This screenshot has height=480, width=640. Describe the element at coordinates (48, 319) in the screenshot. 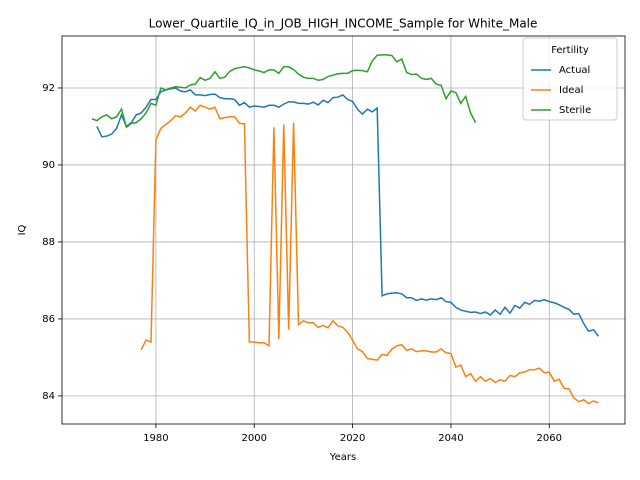

I see `y-tick-label: 86` at that location.